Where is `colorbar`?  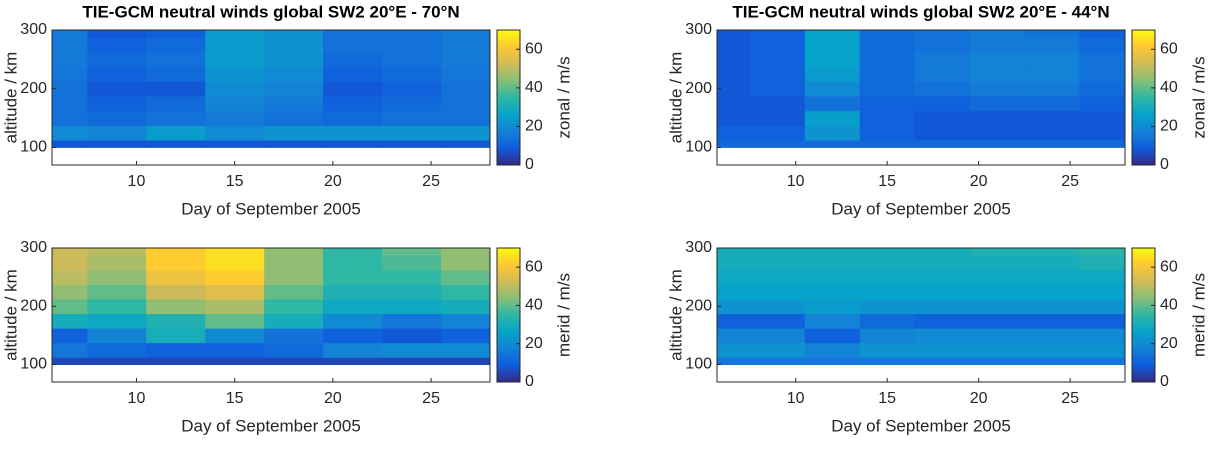
colorbar is located at coordinates (508, 97).